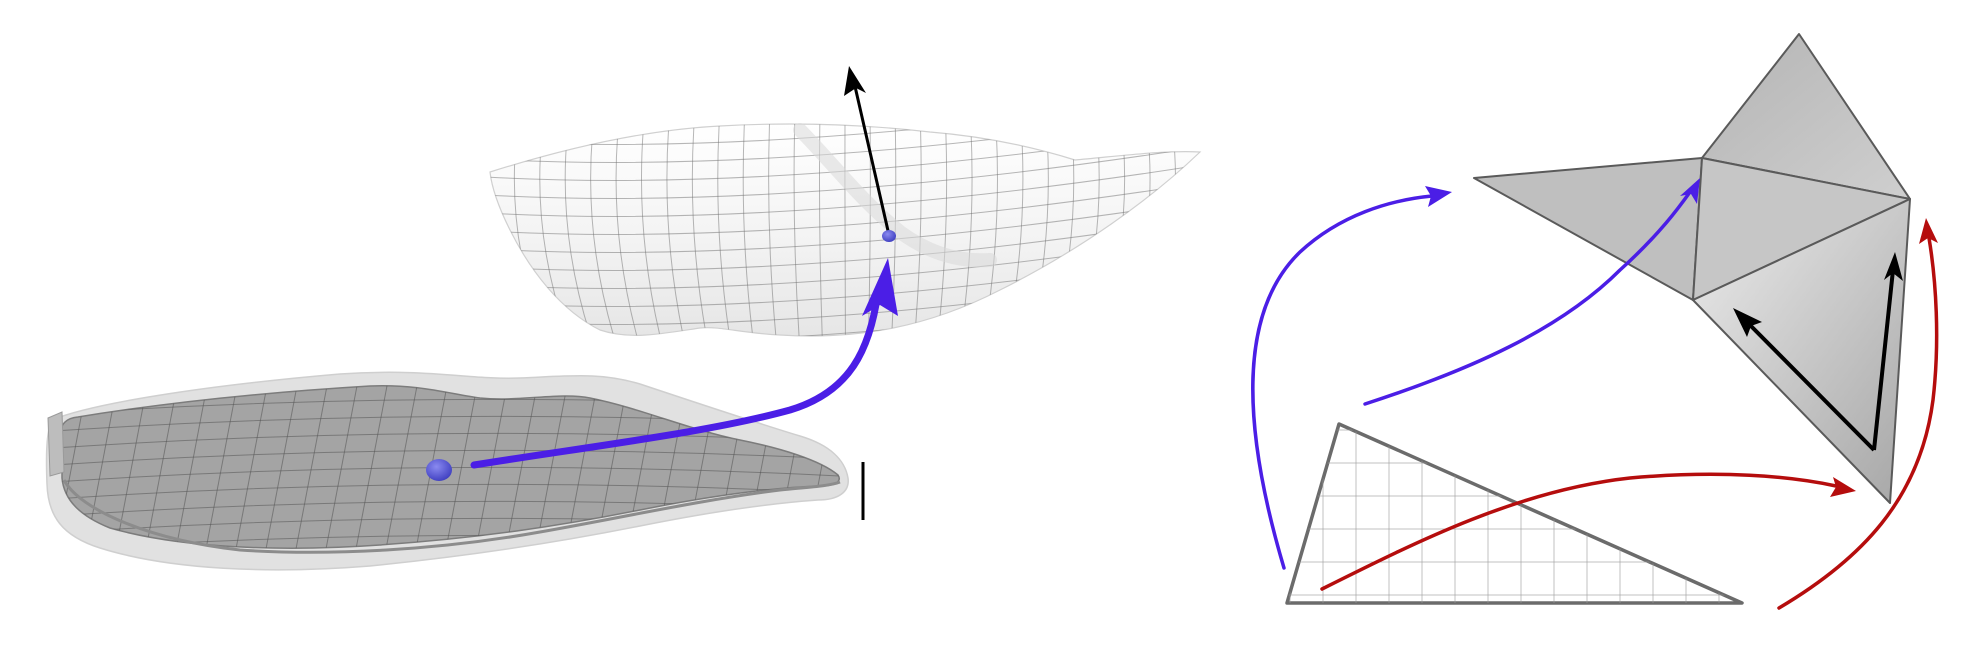 The height and width of the screenshot is (656, 1980). What do you see at coordinates (889, 236) in the screenshot?
I see `surface-point` at bounding box center [889, 236].